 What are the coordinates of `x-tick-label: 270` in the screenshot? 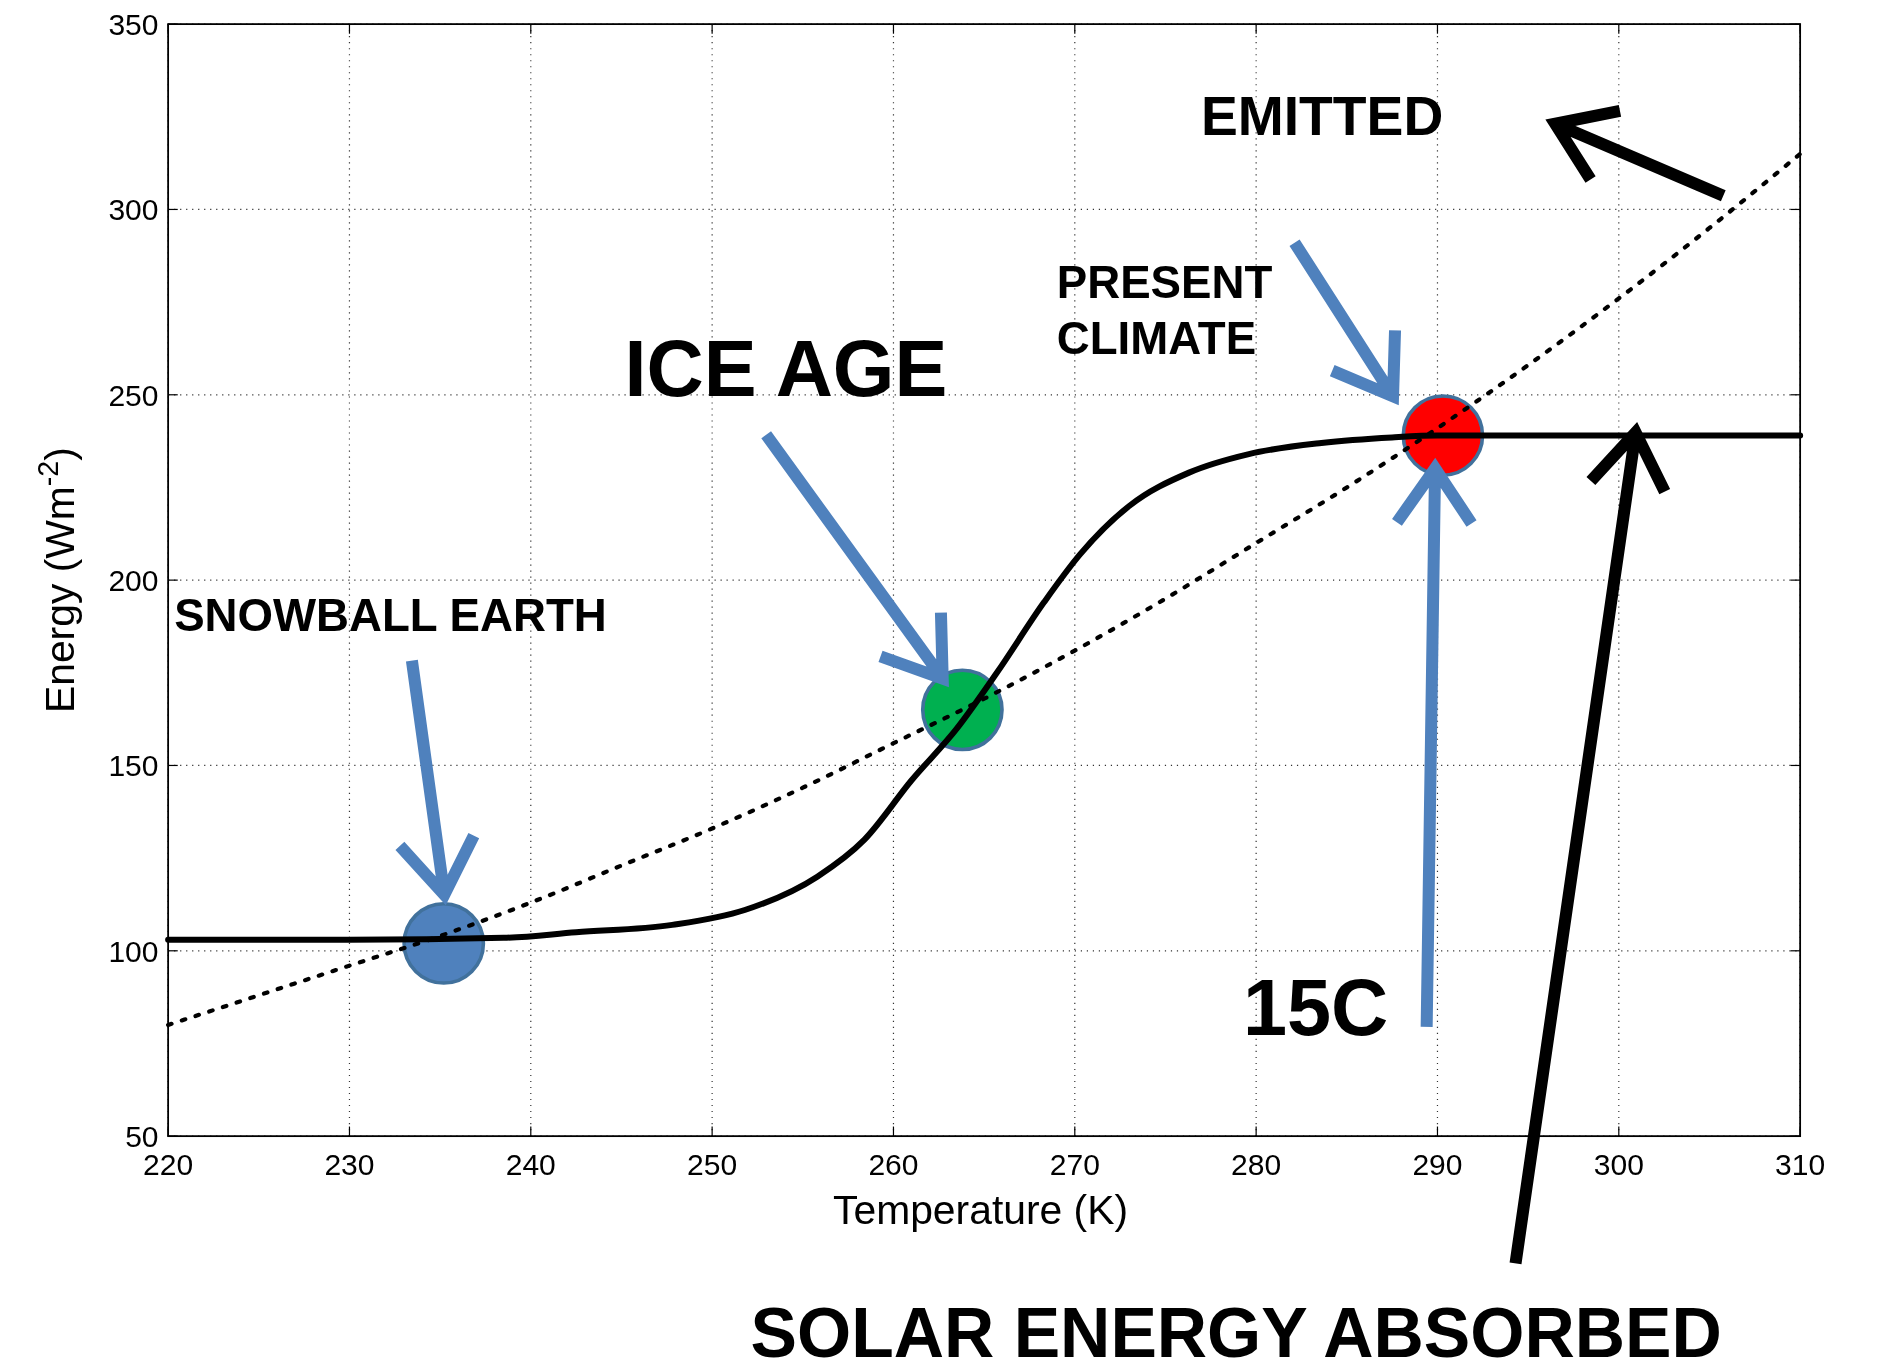 It's located at (1074, 1164).